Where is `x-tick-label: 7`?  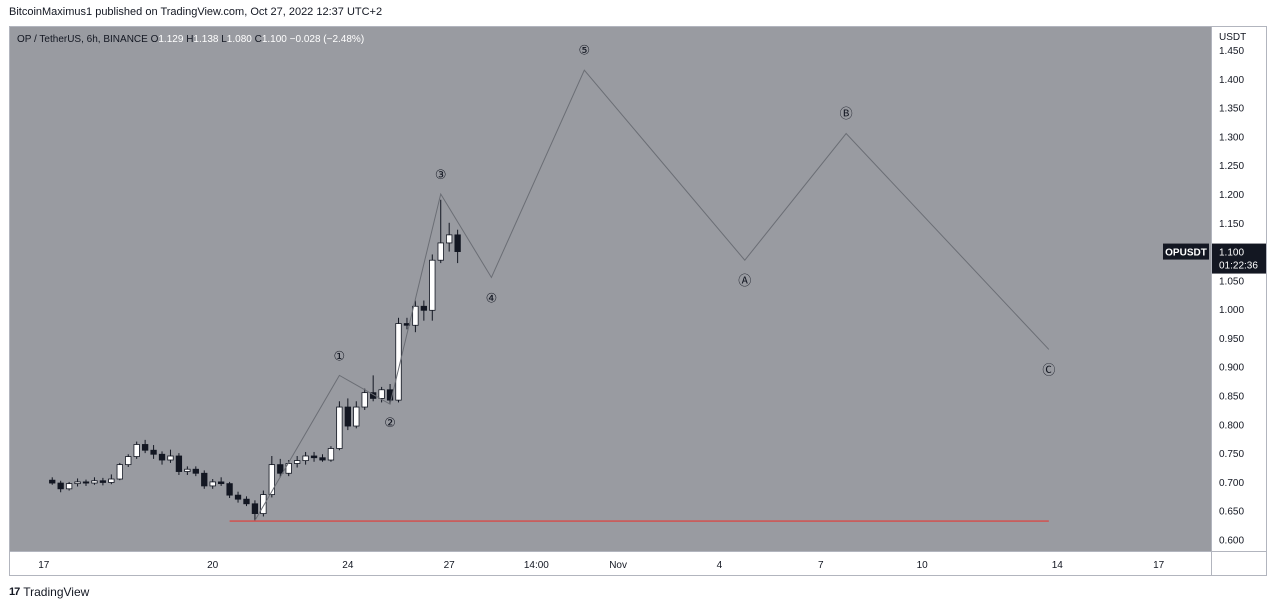 x-tick-label: 7 is located at coordinates (821, 565).